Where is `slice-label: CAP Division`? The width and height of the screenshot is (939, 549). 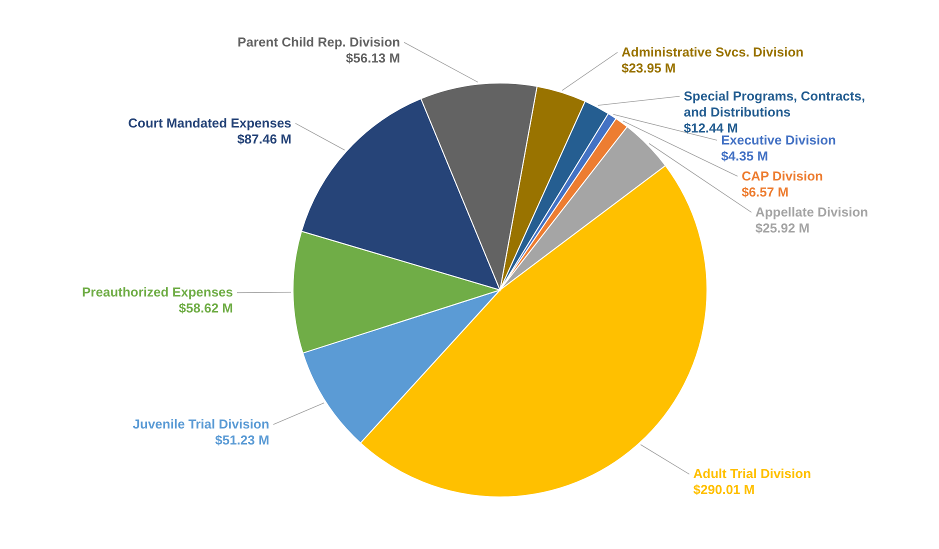
slice-label: CAP Division is located at coordinates (783, 176).